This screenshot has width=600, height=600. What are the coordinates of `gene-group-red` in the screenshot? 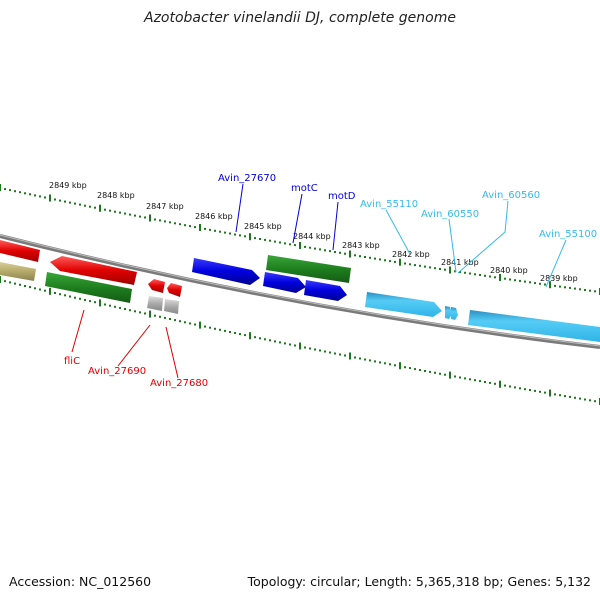 It's located at (91, 268).